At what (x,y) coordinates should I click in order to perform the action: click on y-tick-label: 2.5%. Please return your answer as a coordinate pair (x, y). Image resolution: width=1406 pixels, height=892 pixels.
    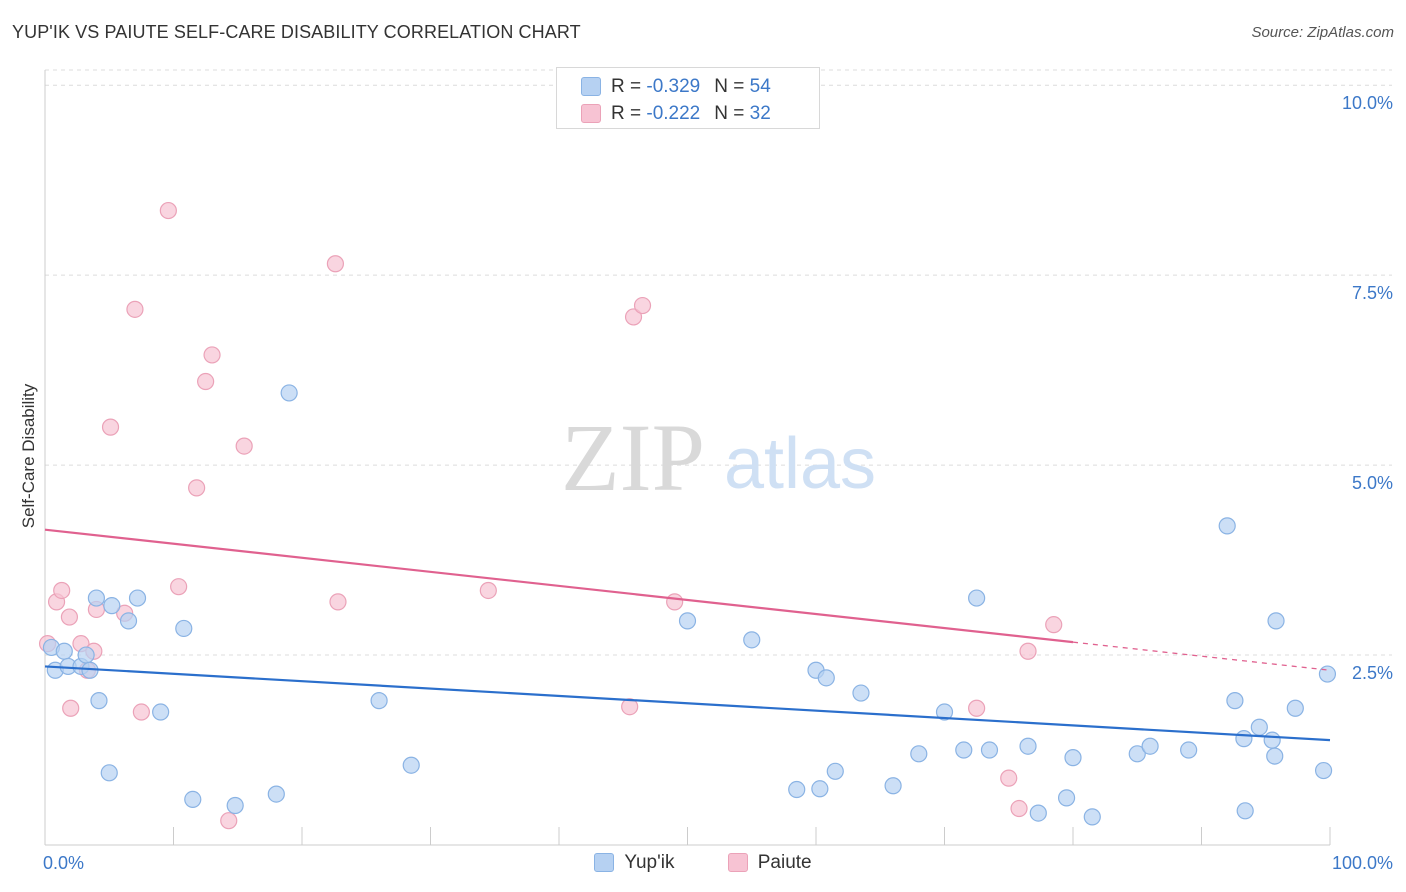
    Looking at the image, I should click on (1372, 673).